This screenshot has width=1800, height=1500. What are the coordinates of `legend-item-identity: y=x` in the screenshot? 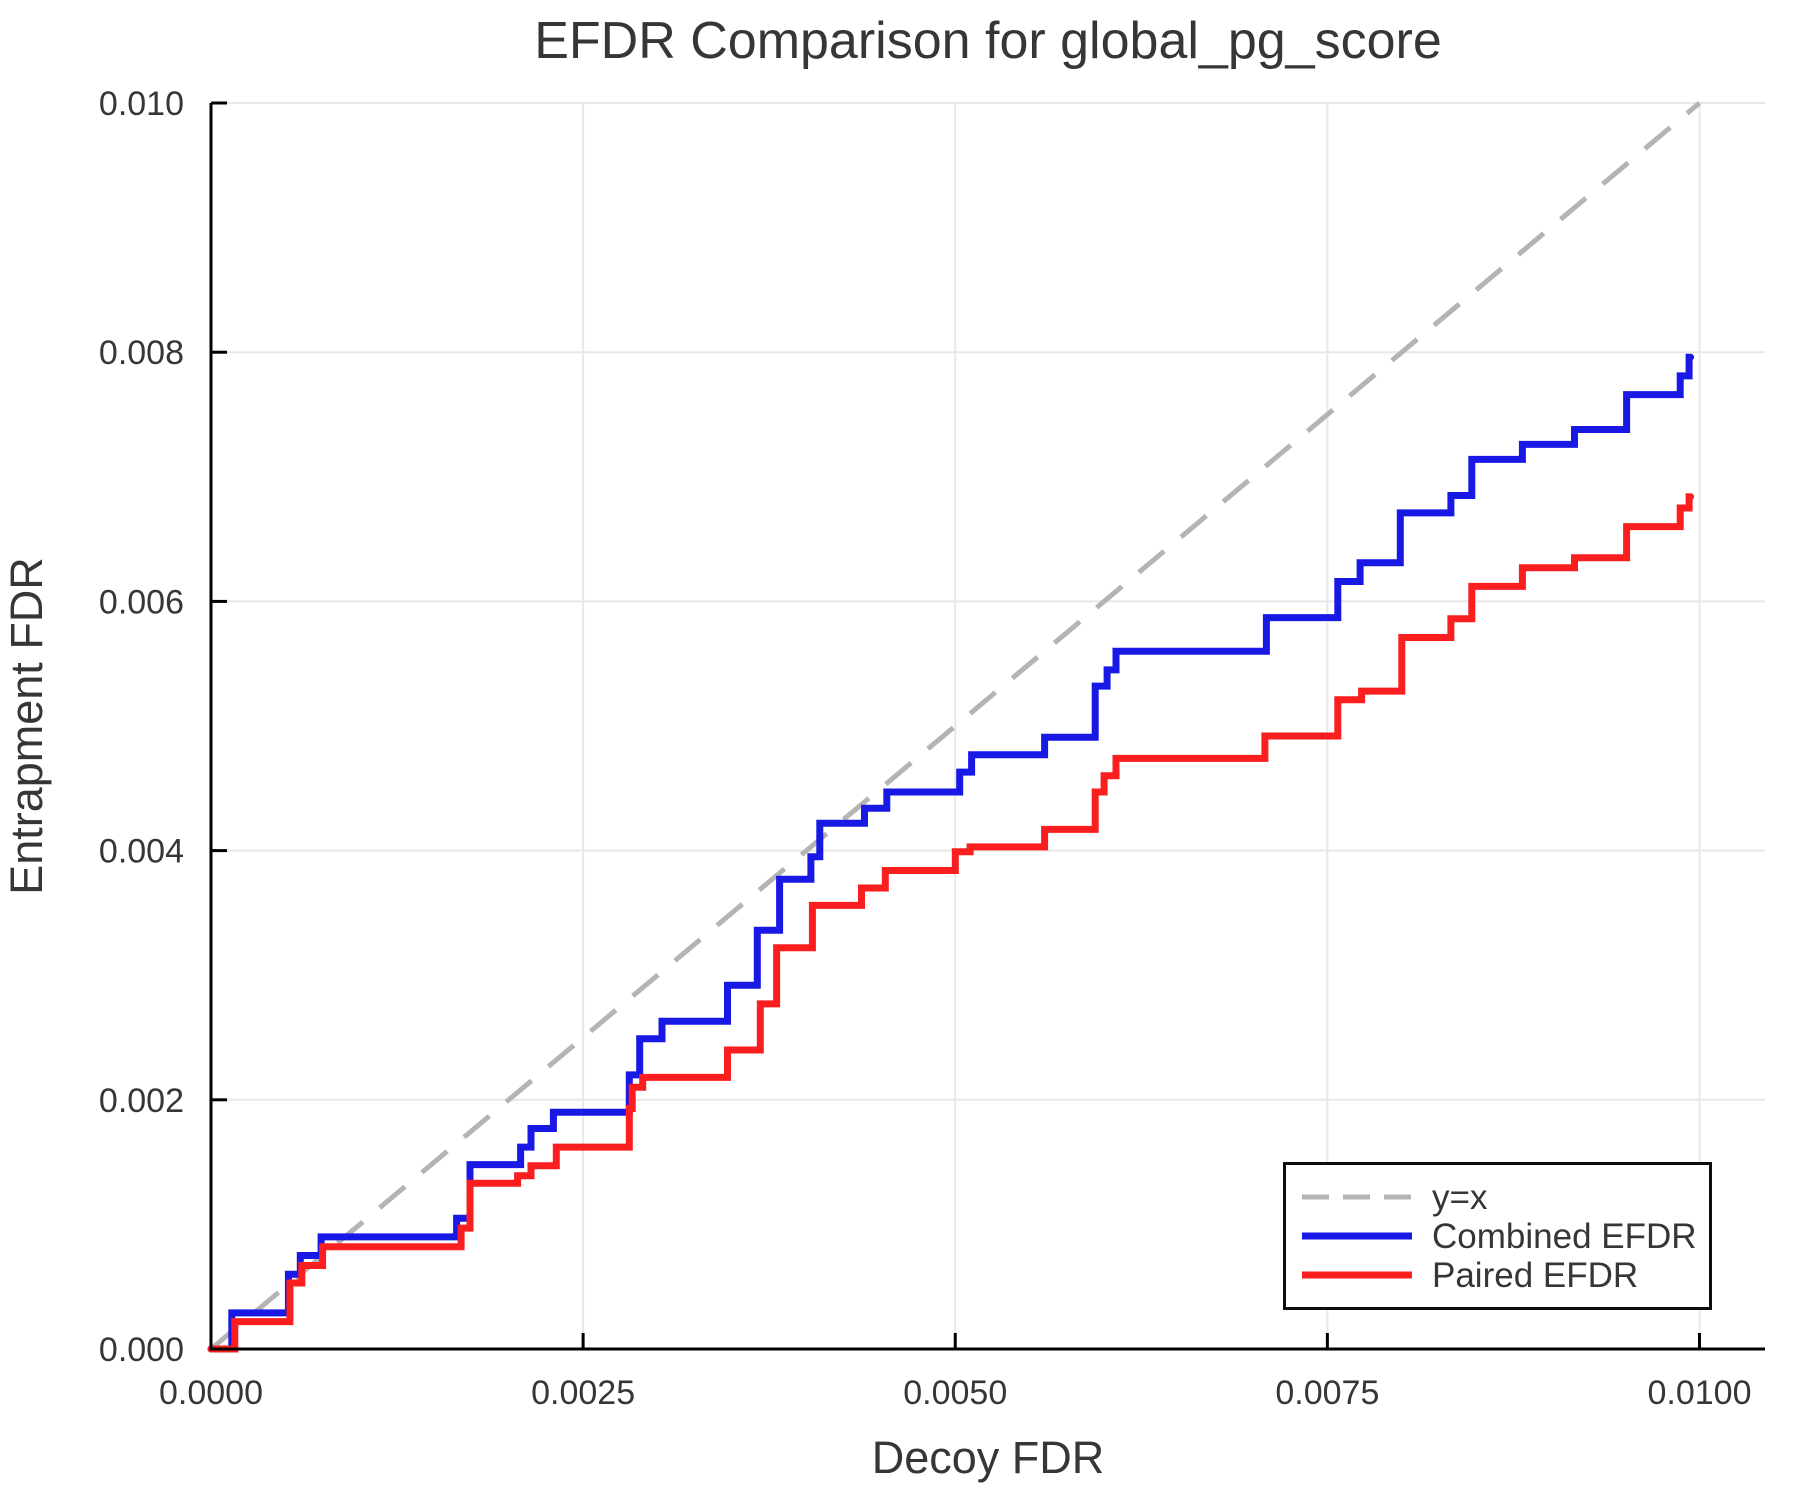 It's located at (1505, 1197).